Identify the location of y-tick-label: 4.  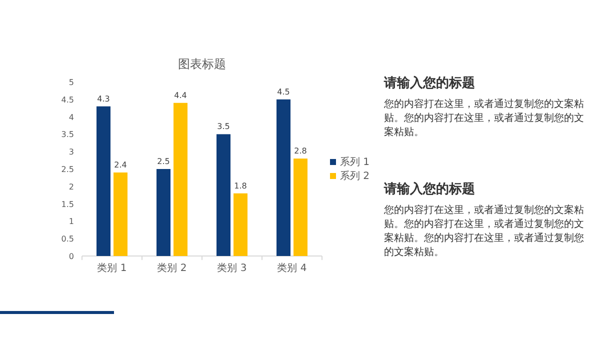
(71, 117).